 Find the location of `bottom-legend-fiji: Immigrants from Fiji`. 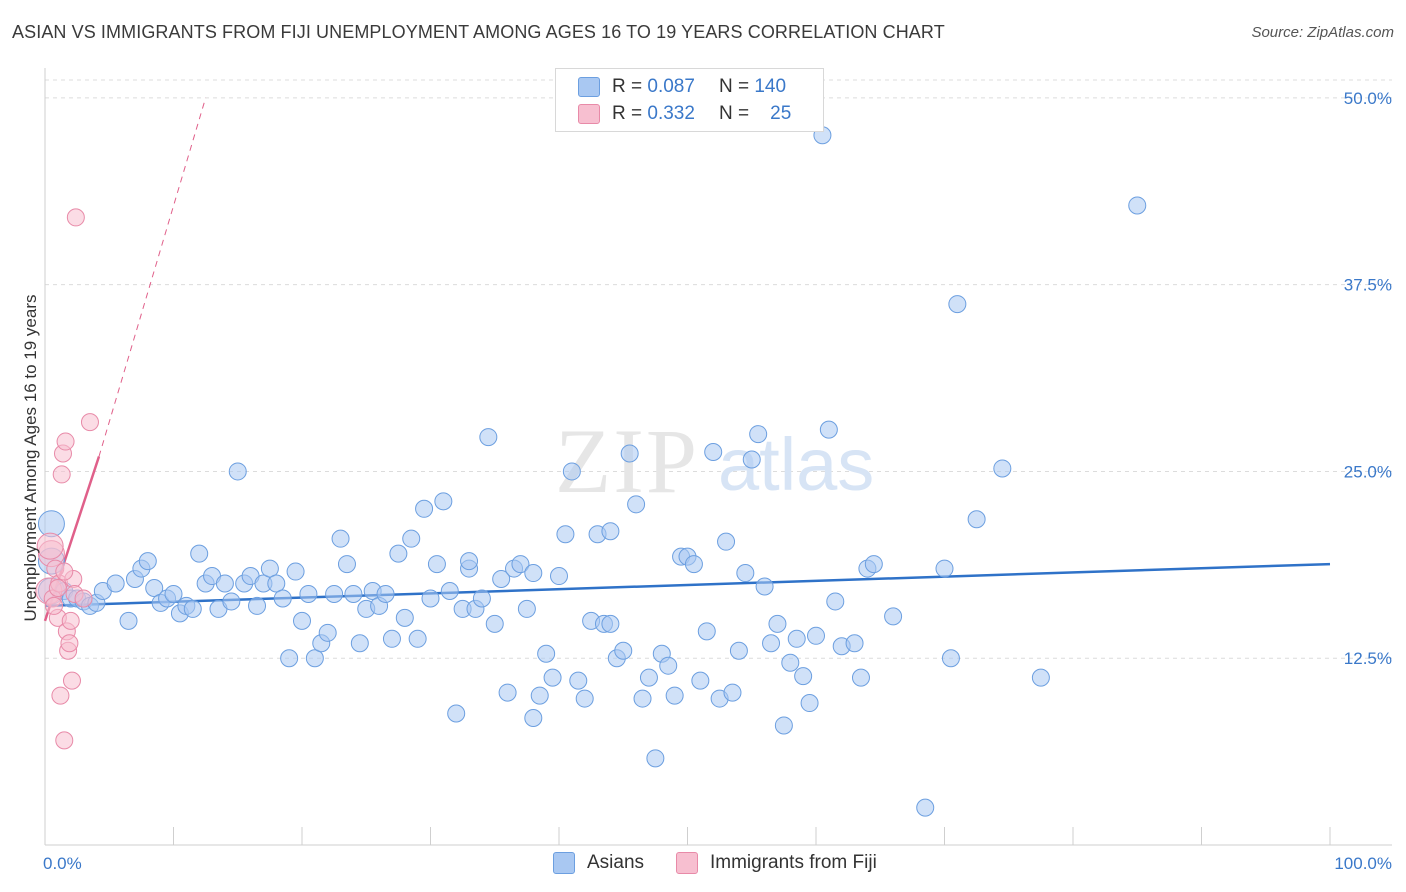

bottom-legend-fiji: Immigrants from Fiji is located at coordinates (776, 863).